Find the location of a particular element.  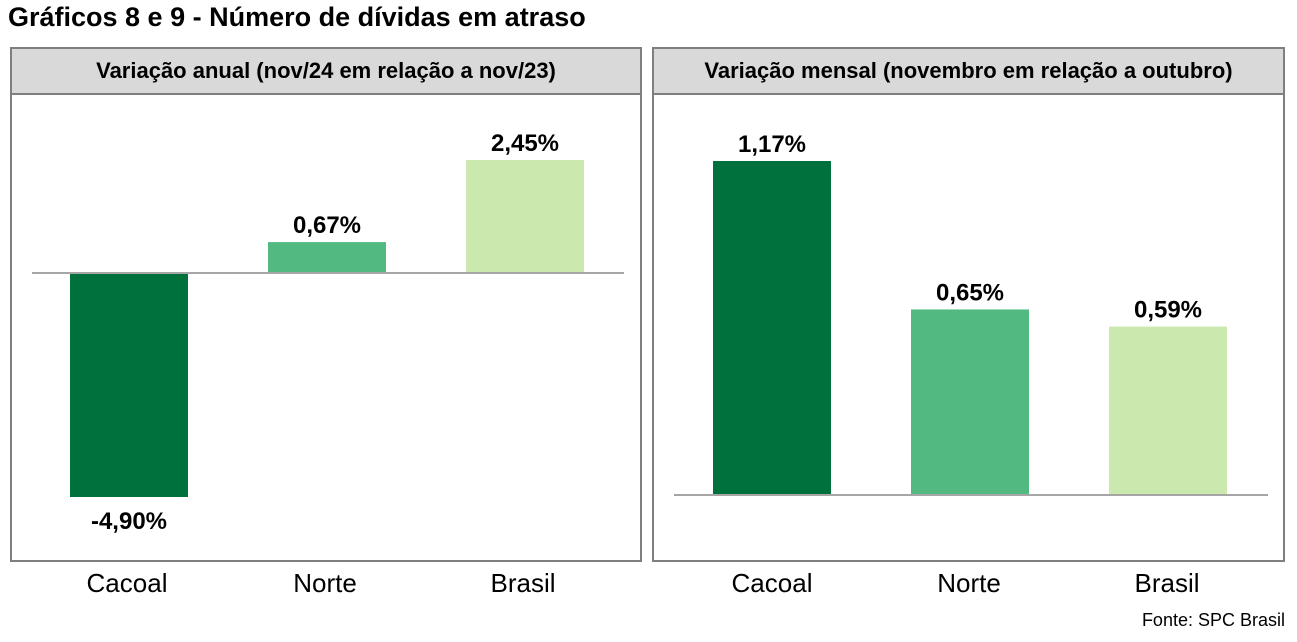

category-label-cacoal-annual: Cacoal is located at coordinates (127, 583).